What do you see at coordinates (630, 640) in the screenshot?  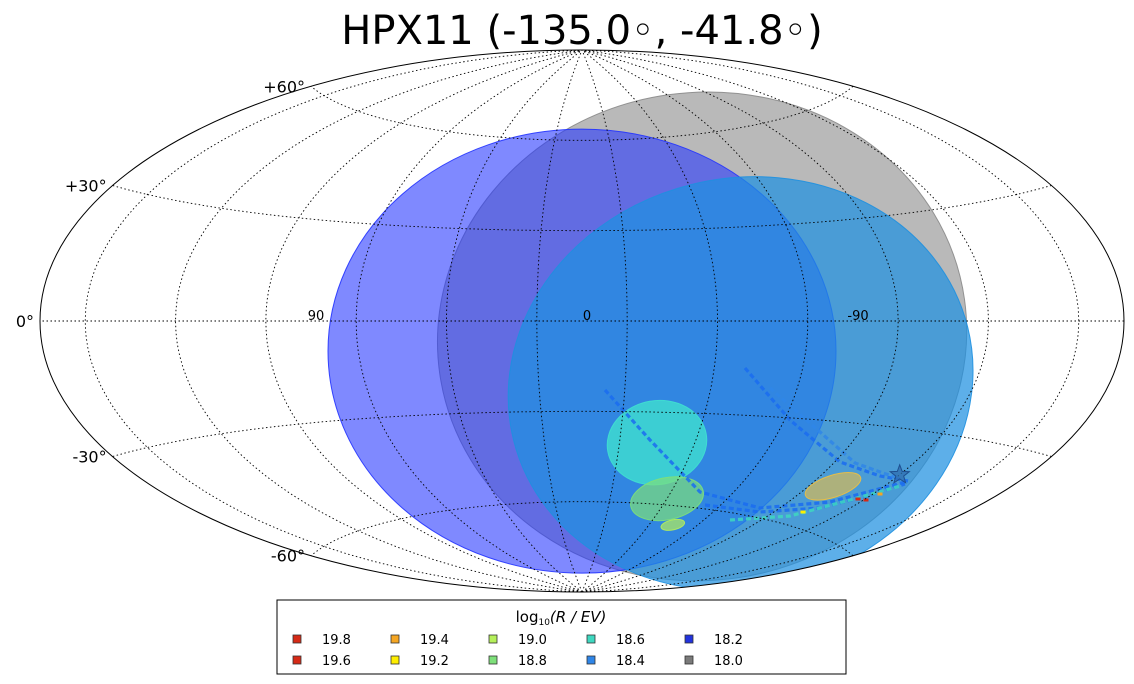 I see `legend-label: 18.6` at bounding box center [630, 640].